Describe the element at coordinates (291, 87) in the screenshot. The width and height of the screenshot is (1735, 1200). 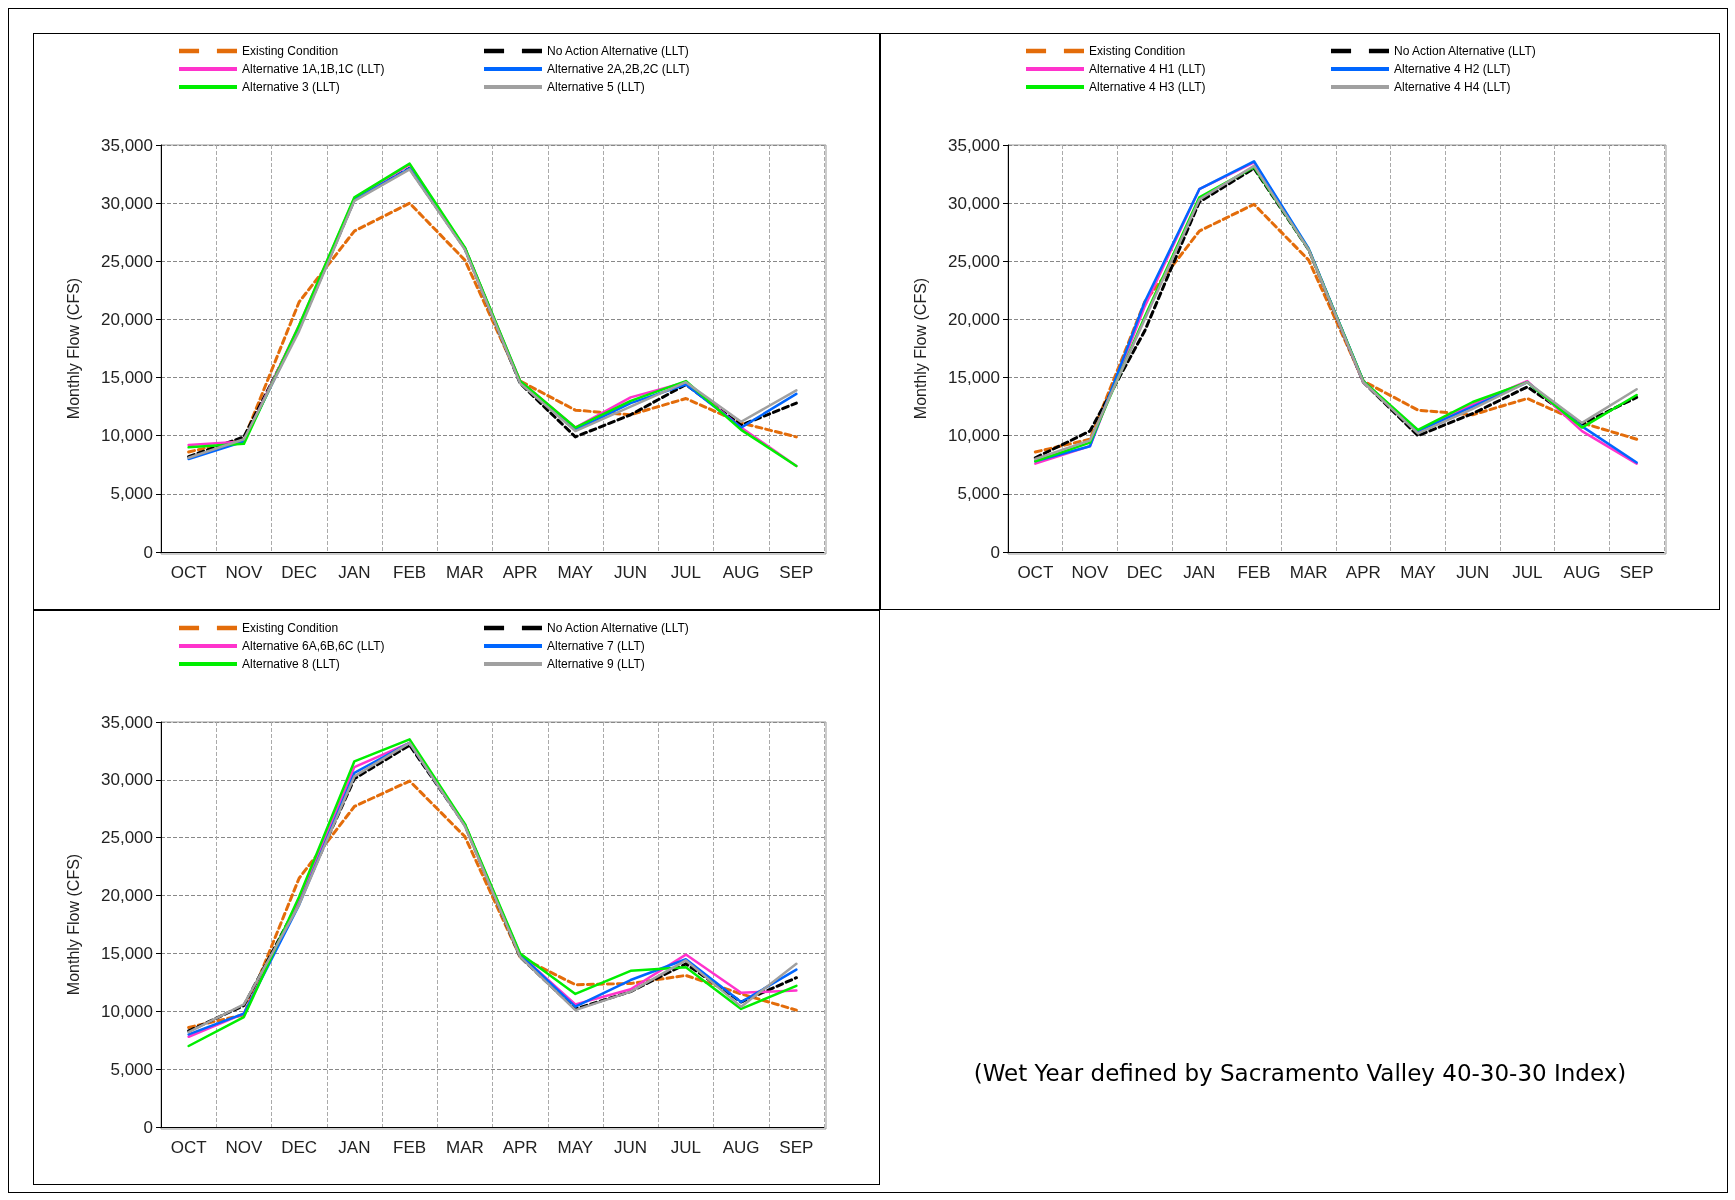
I see `legend-label: Alternative 3 (LLT)` at that location.